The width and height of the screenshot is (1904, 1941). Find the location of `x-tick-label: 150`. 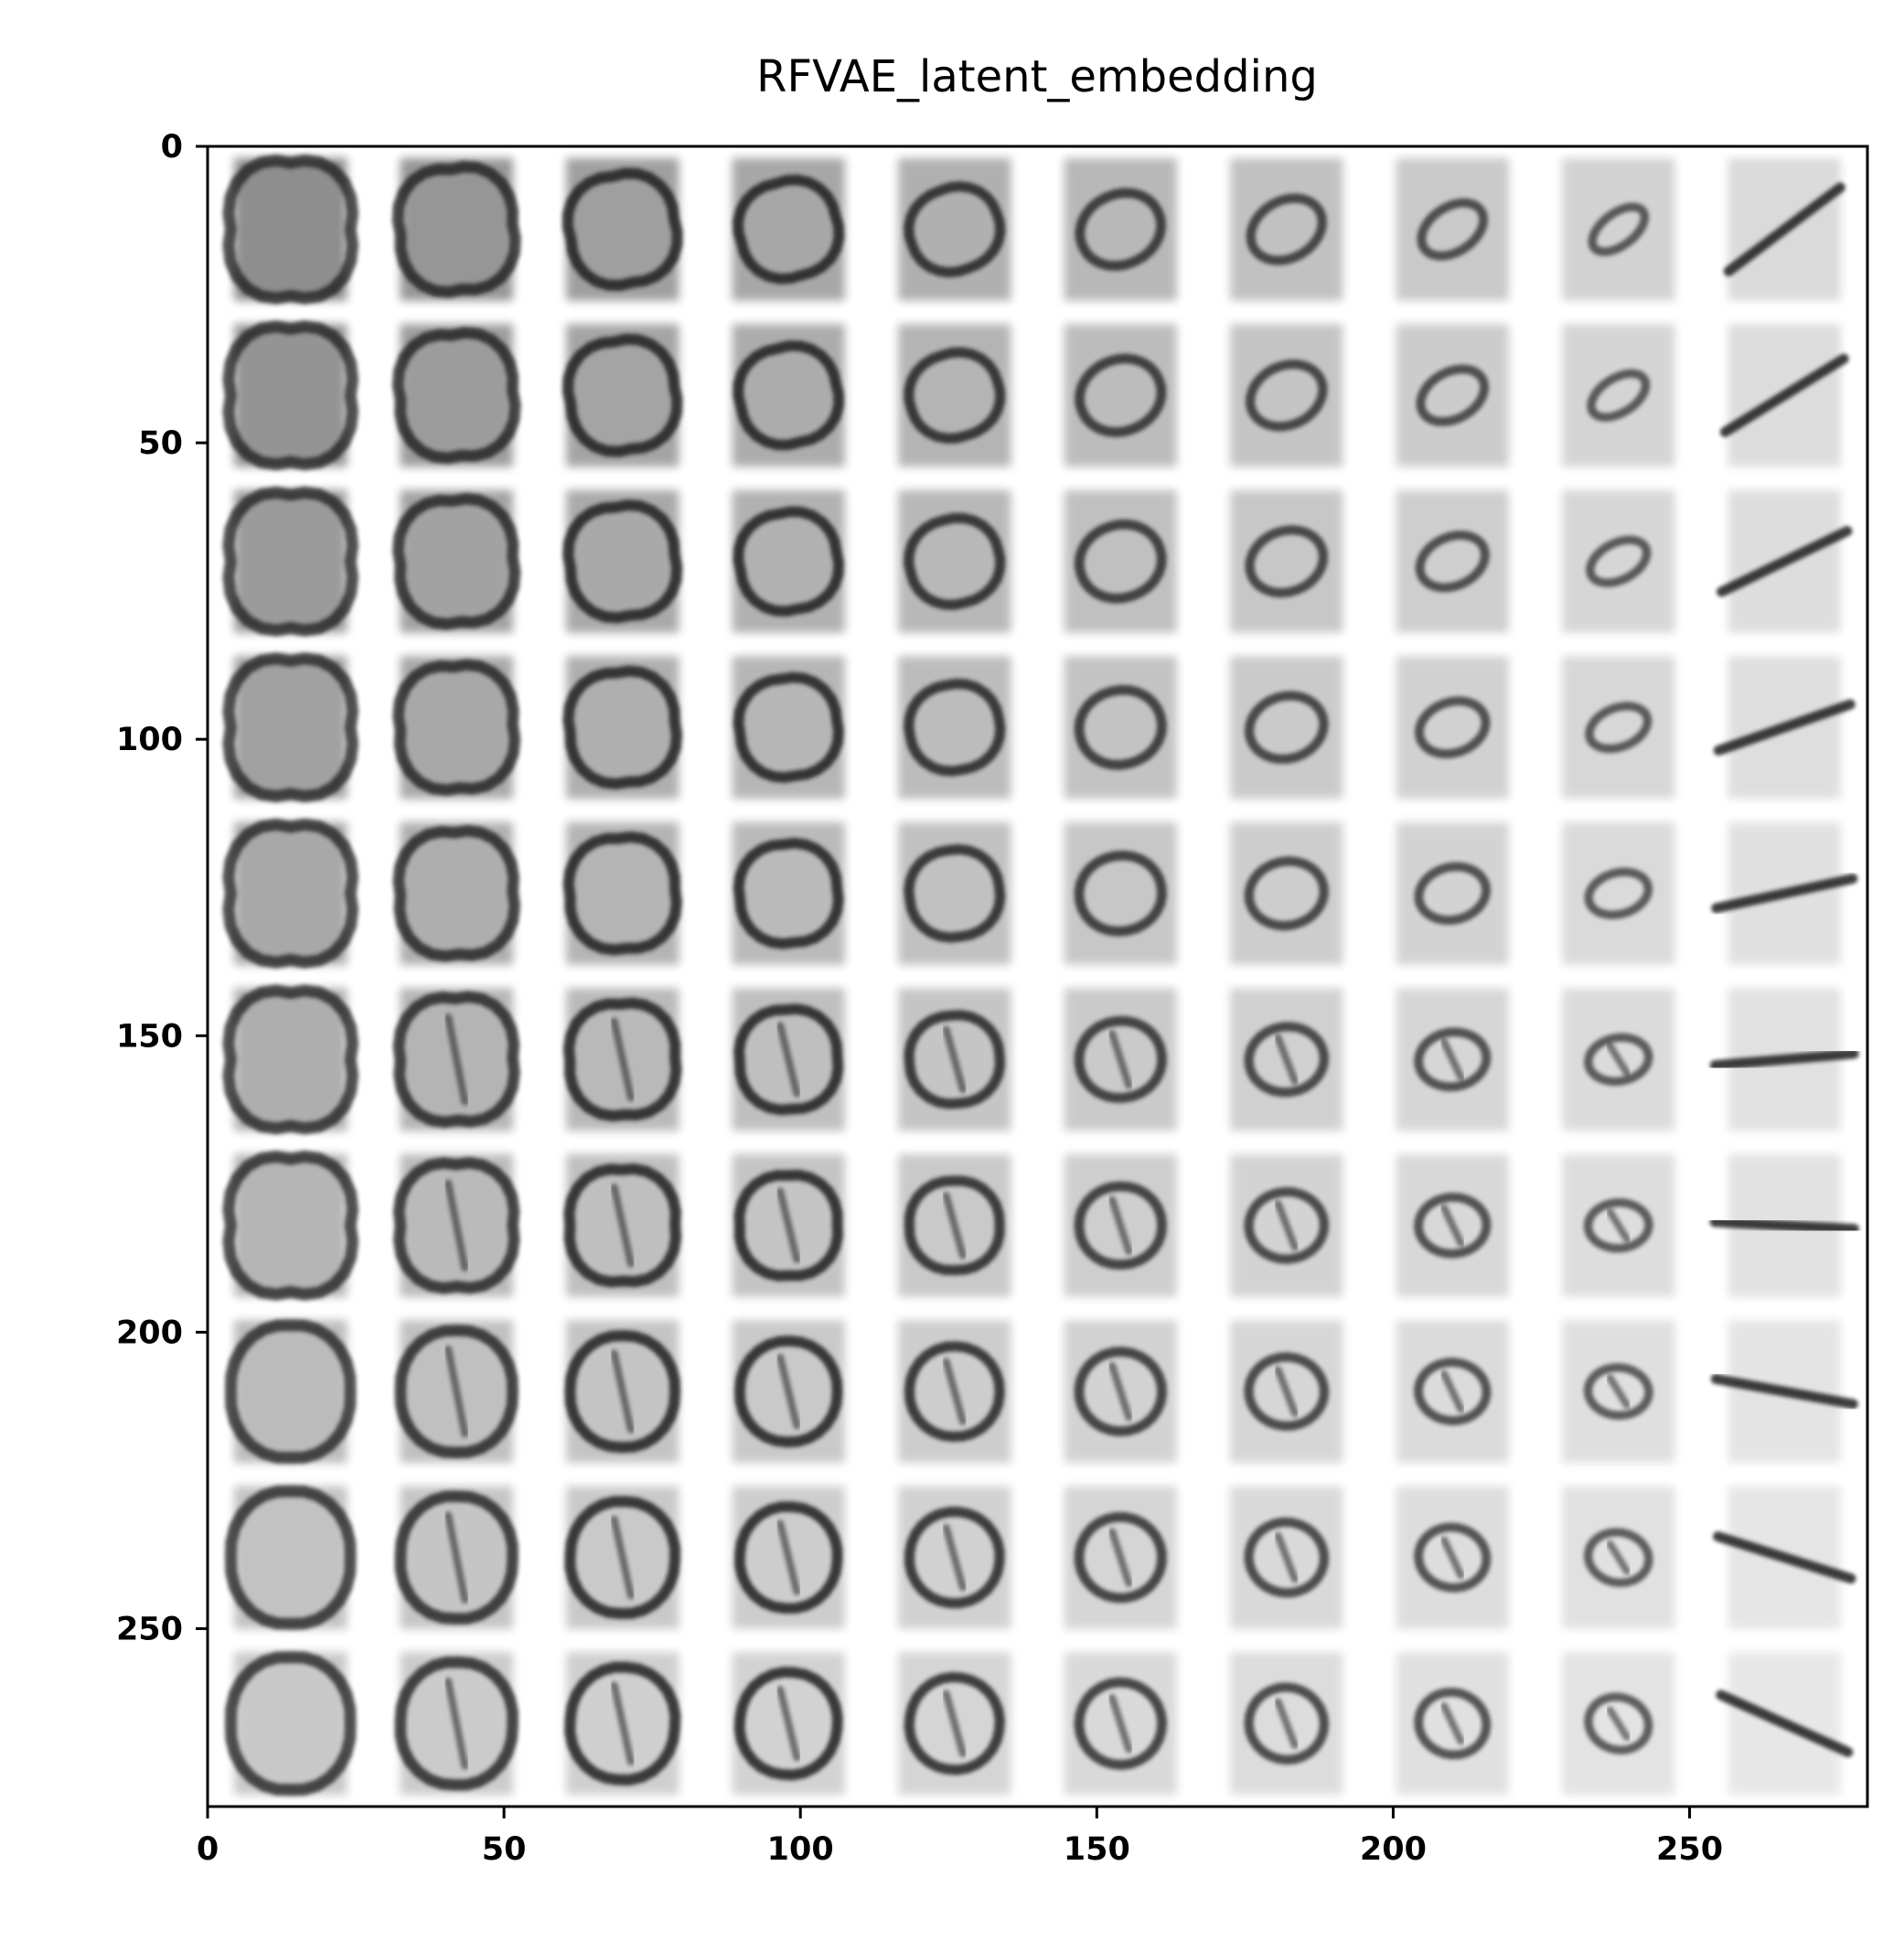

x-tick-label: 150 is located at coordinates (1097, 1849).